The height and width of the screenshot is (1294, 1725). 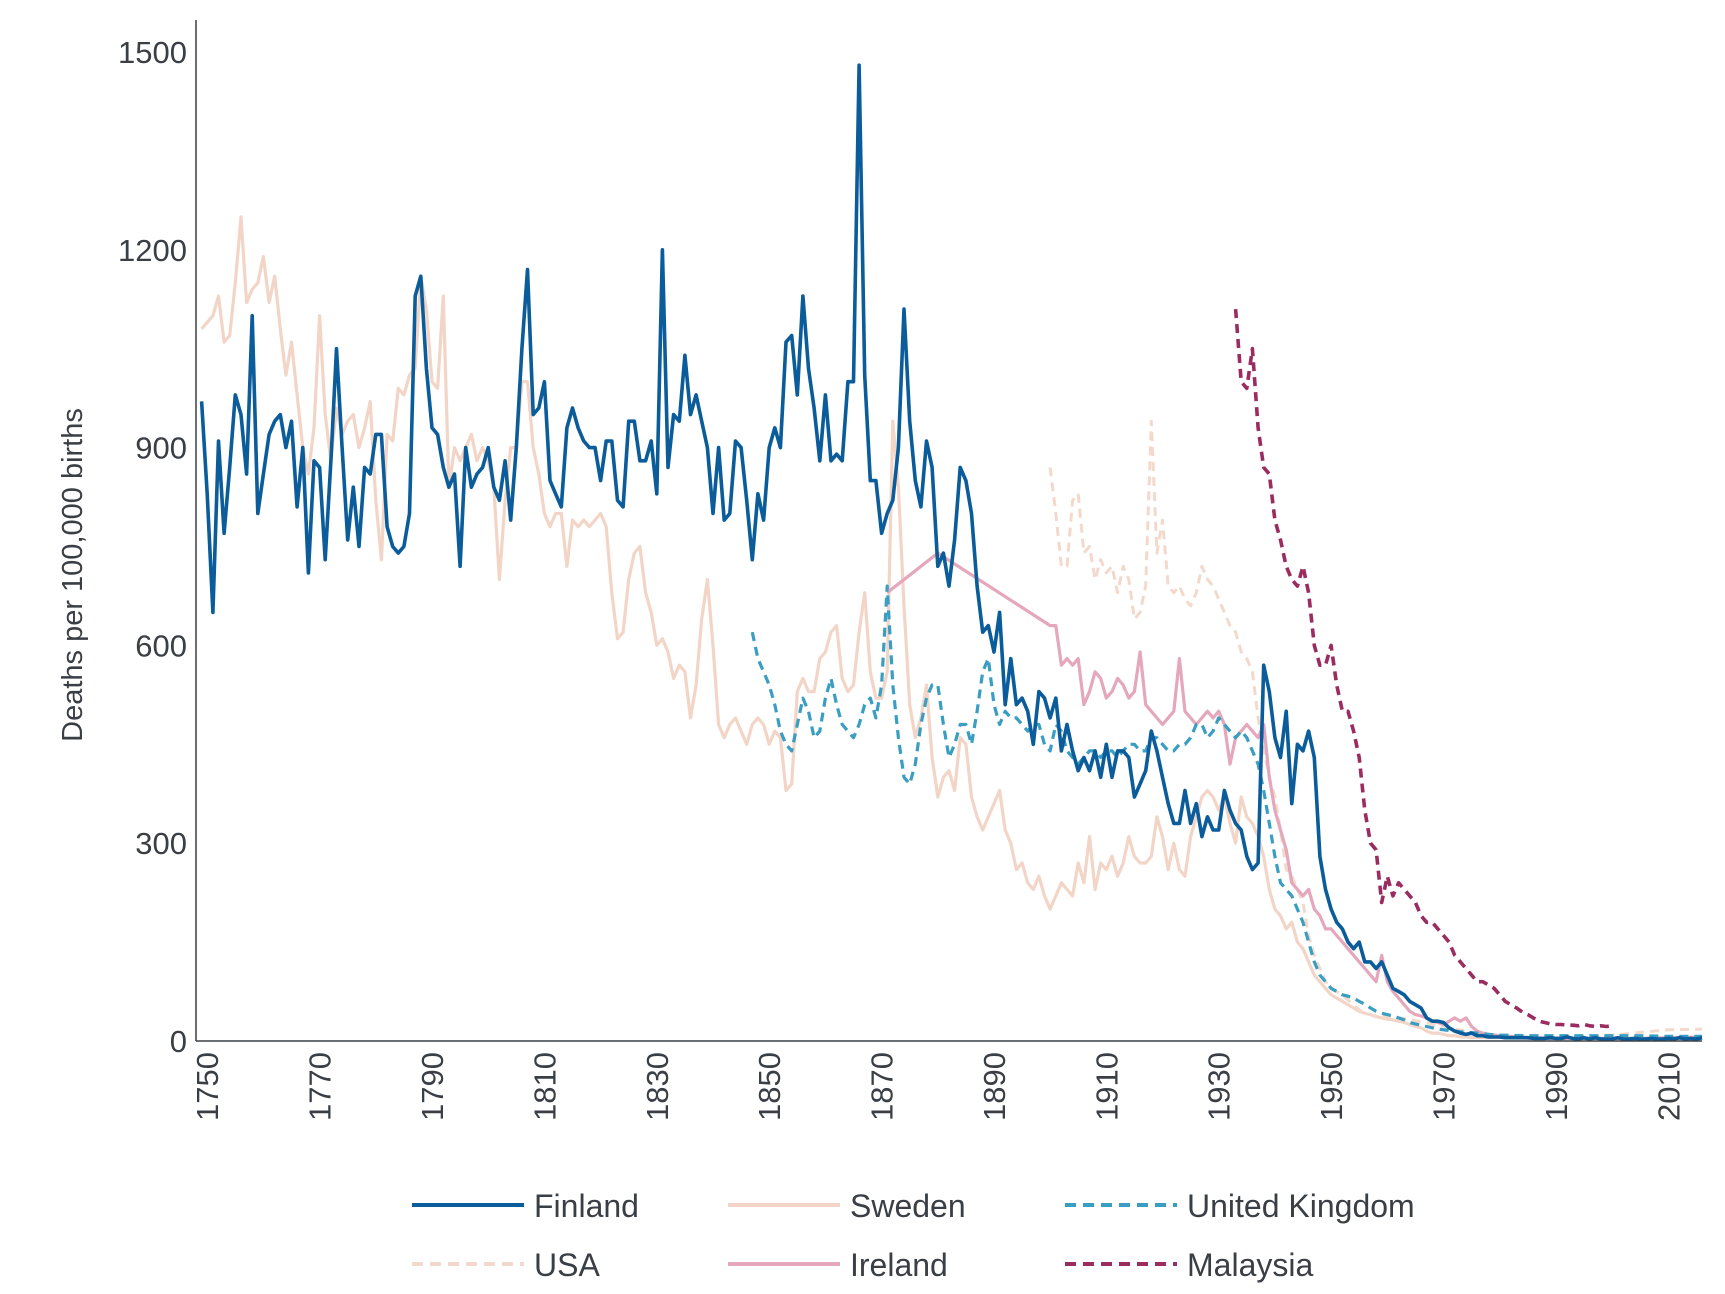 What do you see at coordinates (506, 1265) in the screenshot?
I see `legend-item-usa: USA` at bounding box center [506, 1265].